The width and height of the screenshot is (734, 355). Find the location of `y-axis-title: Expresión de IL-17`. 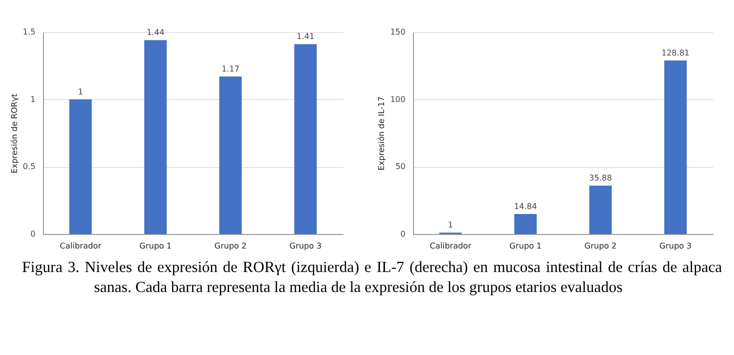

y-axis-title: Expresión de IL-17 is located at coordinates (381, 133).